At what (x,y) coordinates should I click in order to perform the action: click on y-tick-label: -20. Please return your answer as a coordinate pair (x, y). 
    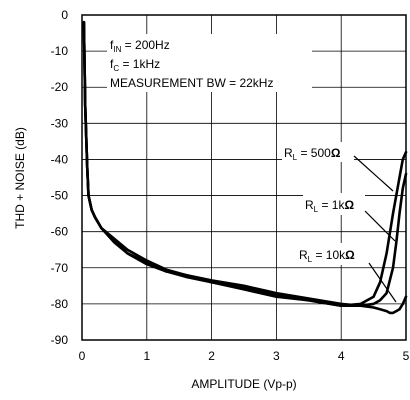
    Looking at the image, I should click on (60, 87).